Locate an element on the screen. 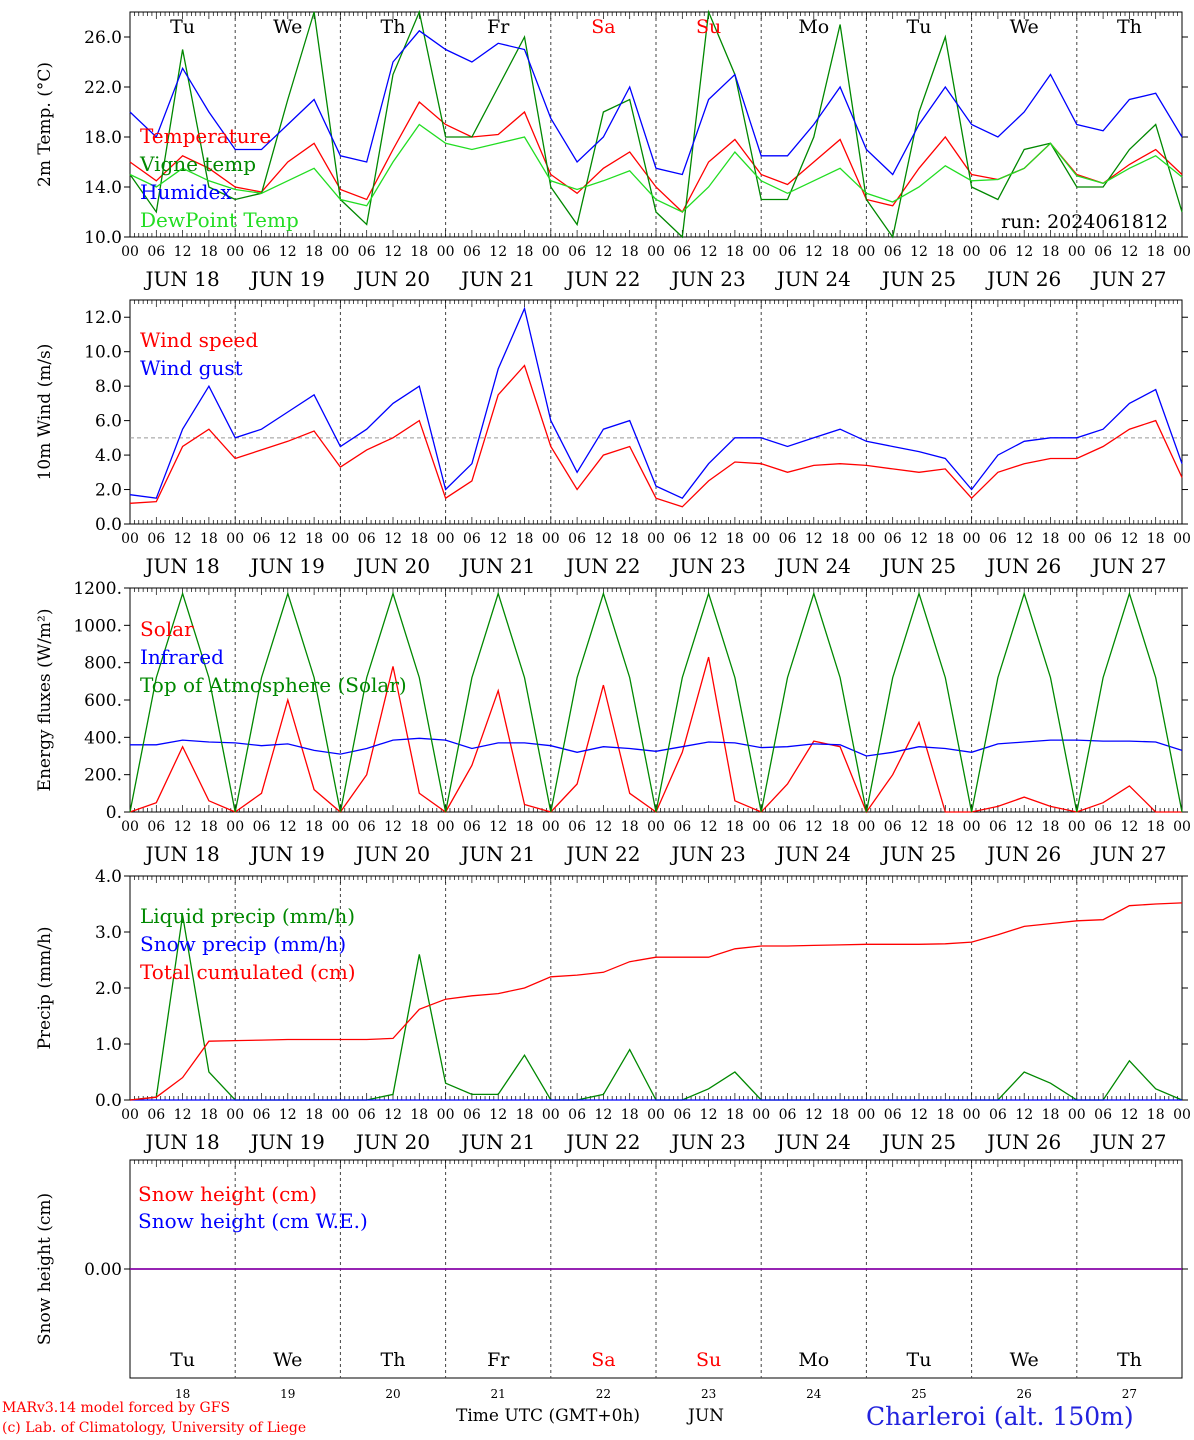 The height and width of the screenshot is (1440, 1194). y-axis-label: Precip (mm/h) is located at coordinates (45, 987).